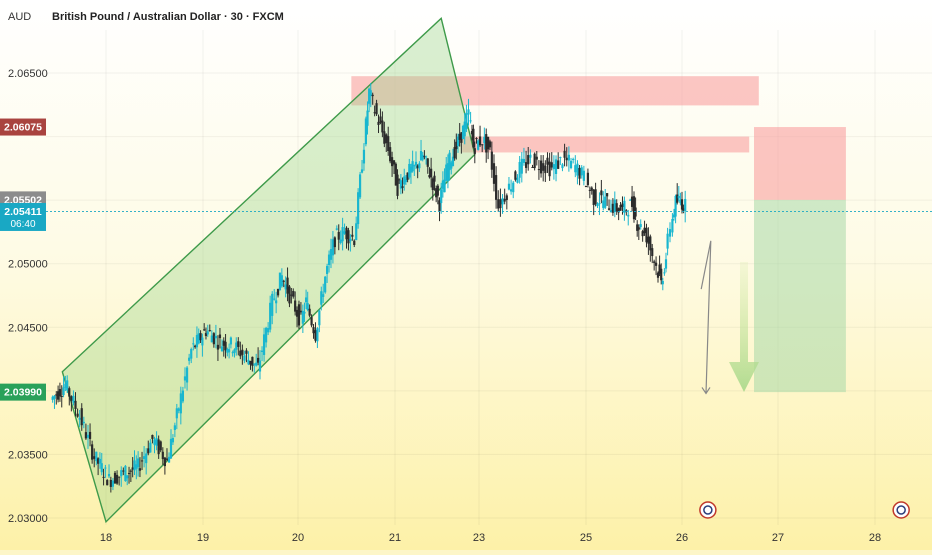  I want to click on down-arrow-marker, so click(744, 327).